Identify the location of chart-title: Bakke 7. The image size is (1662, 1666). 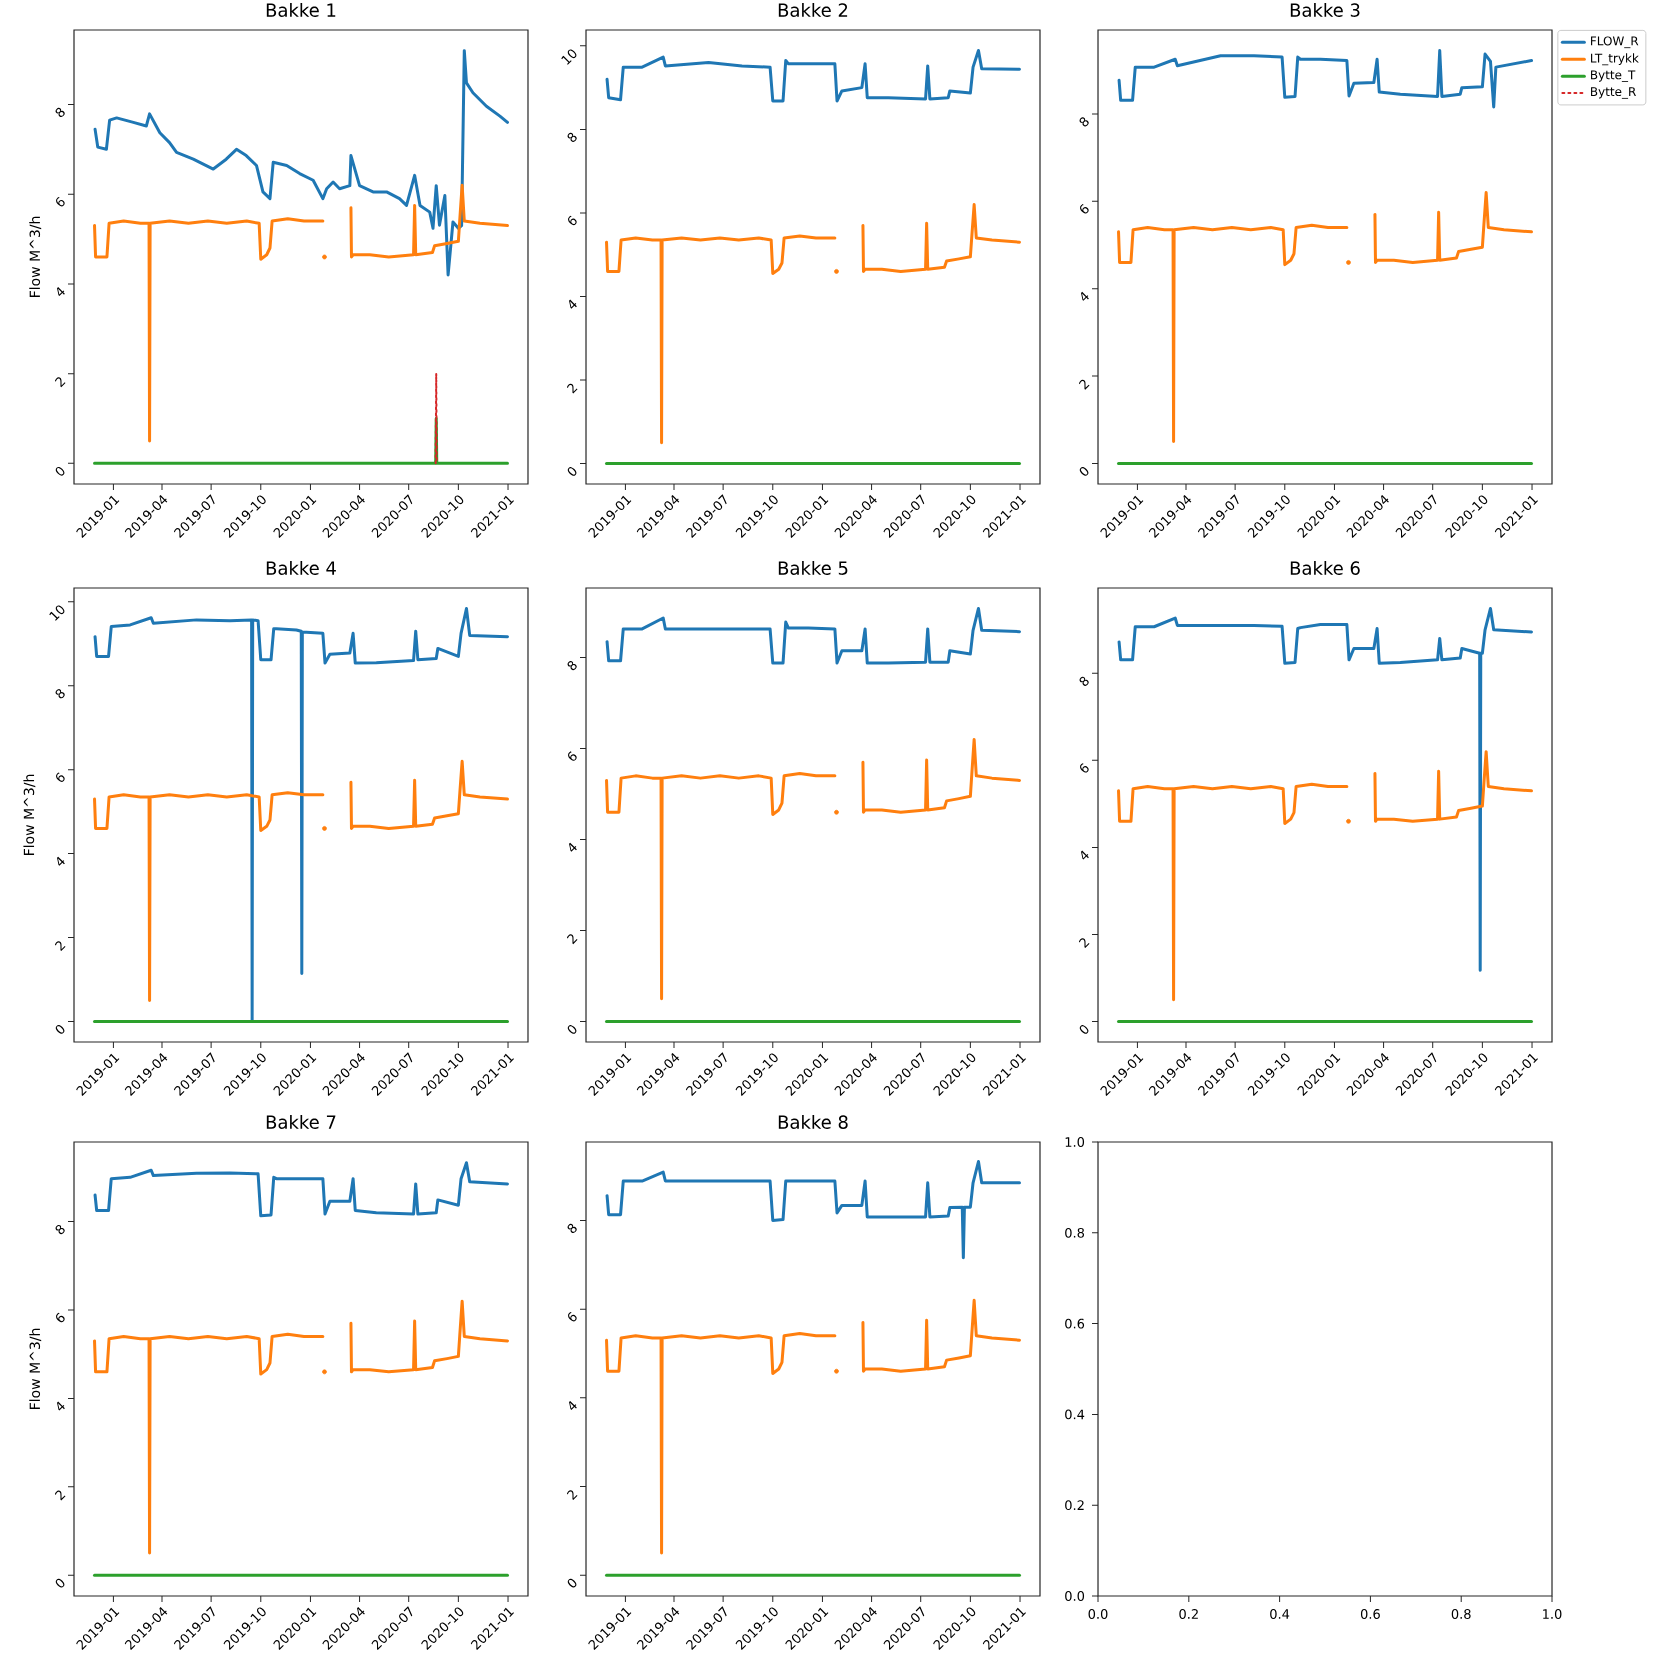
(301, 1121).